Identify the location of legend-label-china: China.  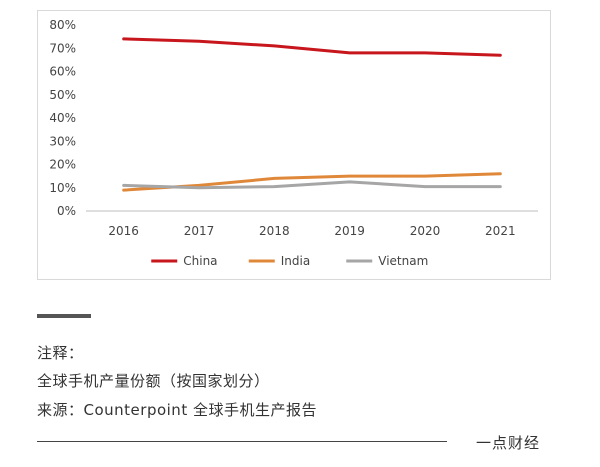
(200, 261).